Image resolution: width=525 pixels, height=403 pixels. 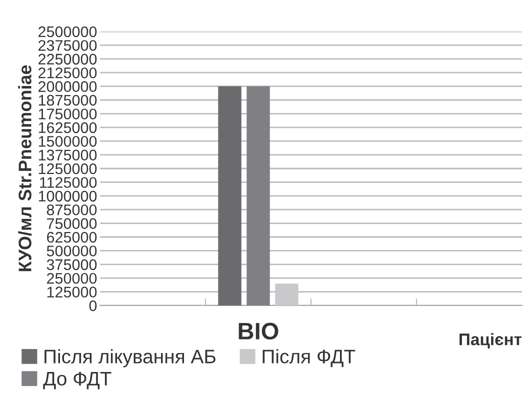 What do you see at coordinates (491, 340) in the screenshot?
I see `x-axis-title: Пацієнт` at bounding box center [491, 340].